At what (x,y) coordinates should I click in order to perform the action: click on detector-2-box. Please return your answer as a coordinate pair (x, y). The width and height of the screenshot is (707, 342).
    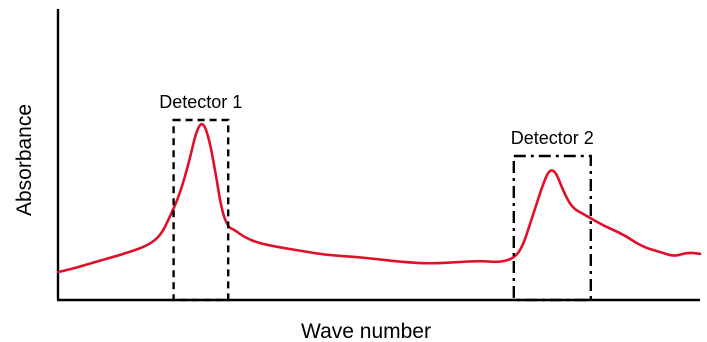
    Looking at the image, I should click on (552, 228).